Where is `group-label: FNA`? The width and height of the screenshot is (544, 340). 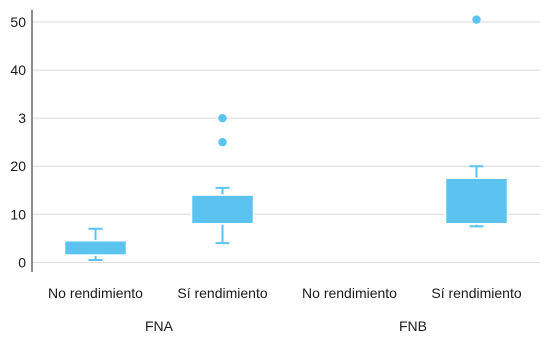 group-label: FNA is located at coordinates (159, 326).